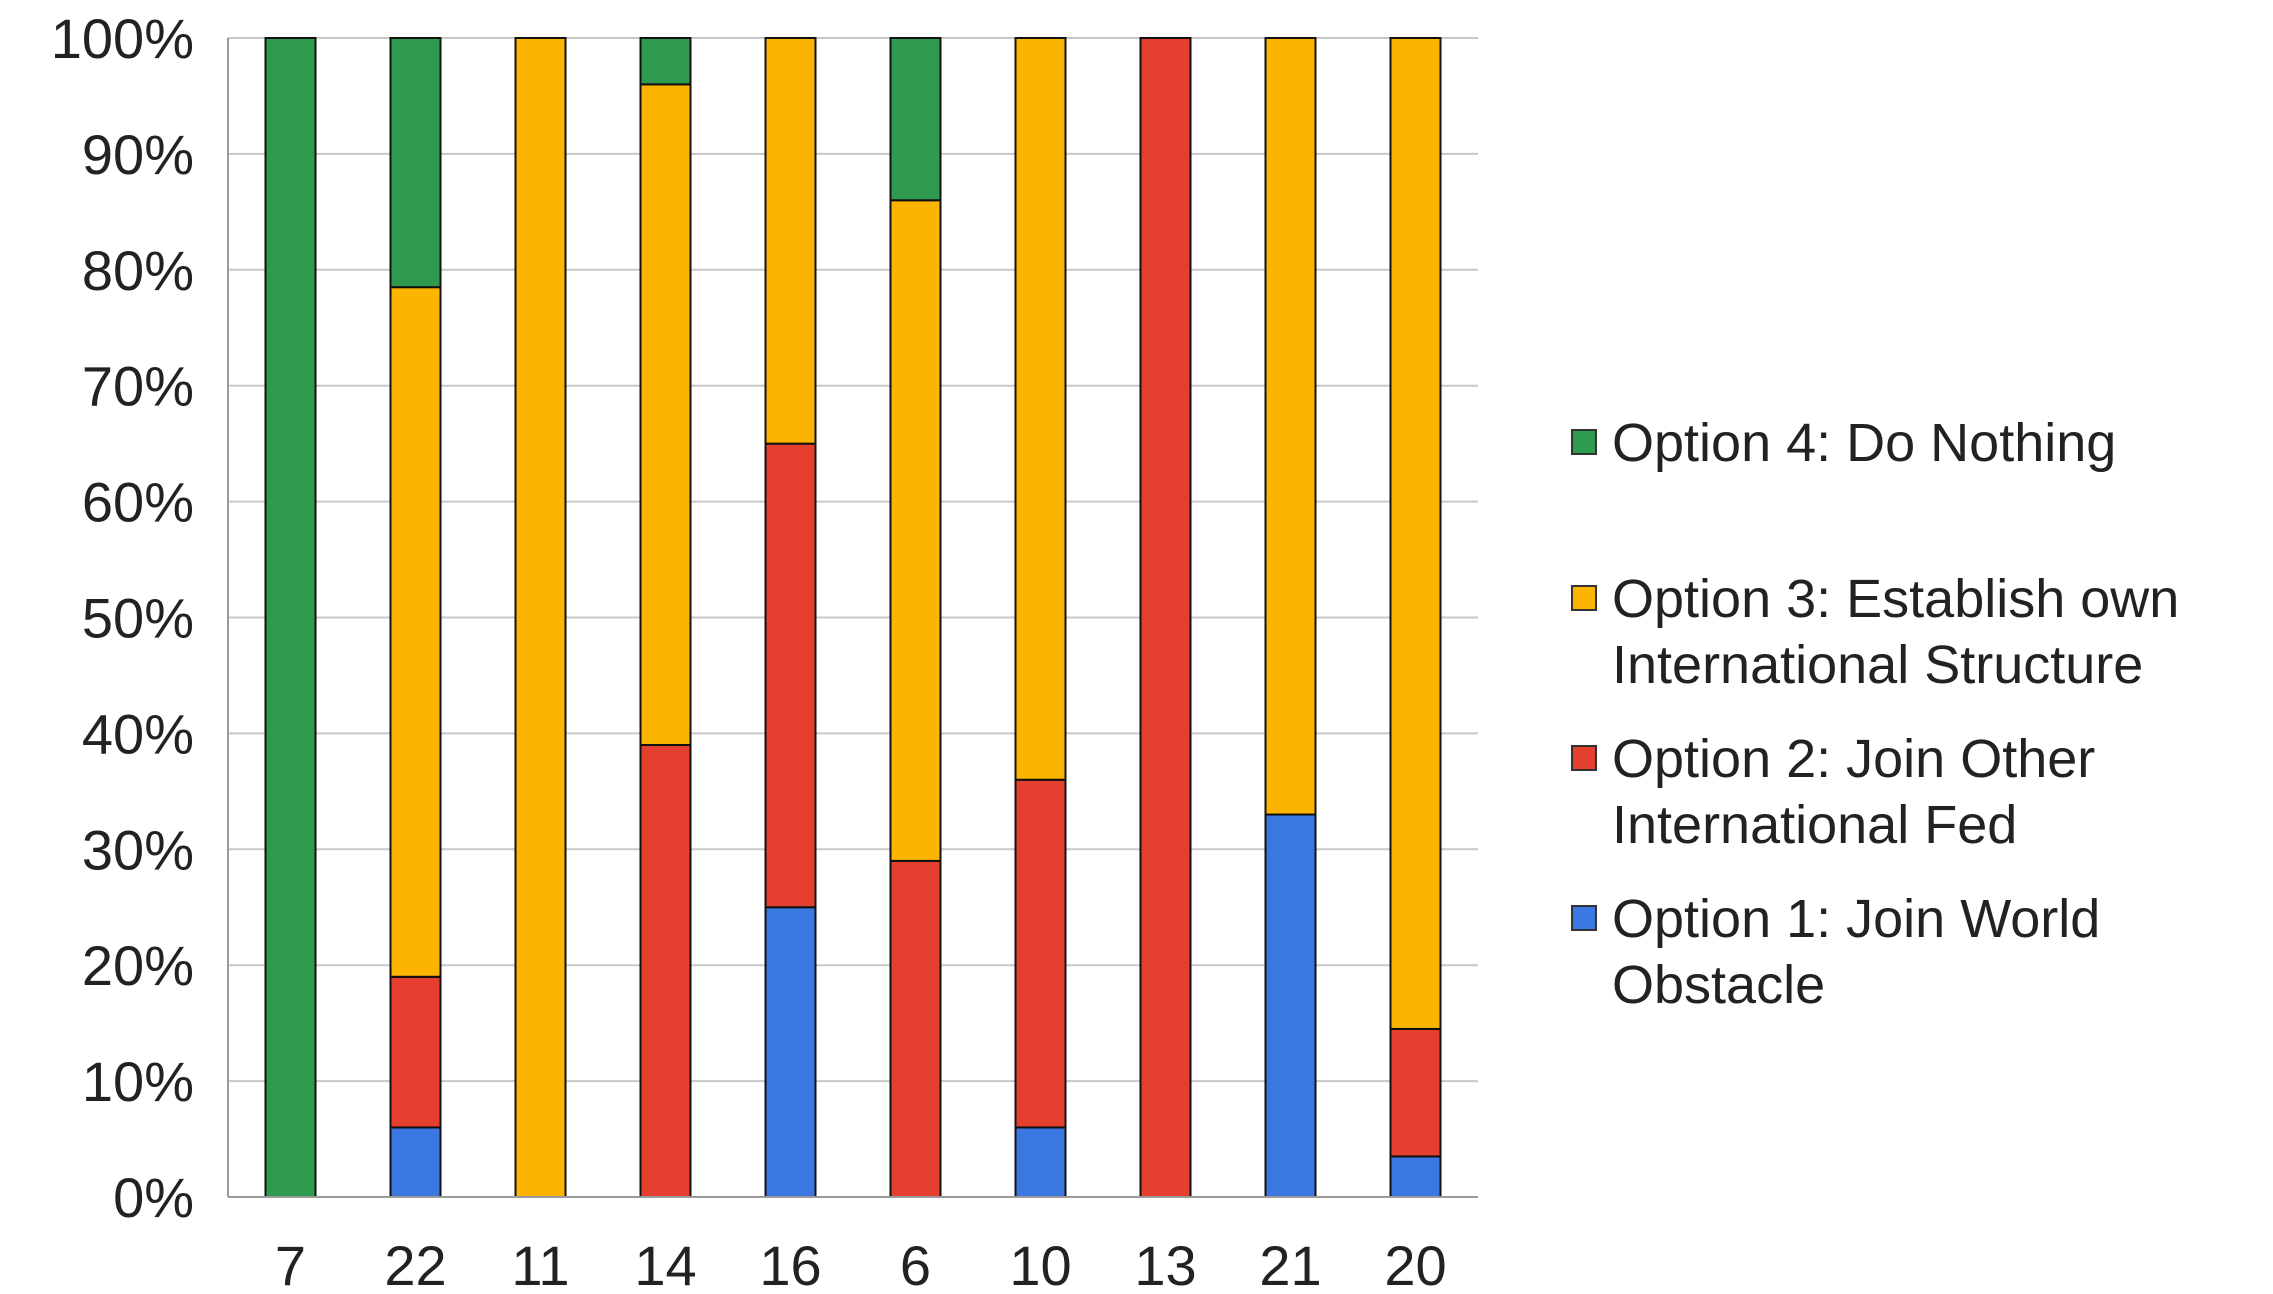  I want to click on legend-label: Option 3: Establish own, so click(1895, 599).